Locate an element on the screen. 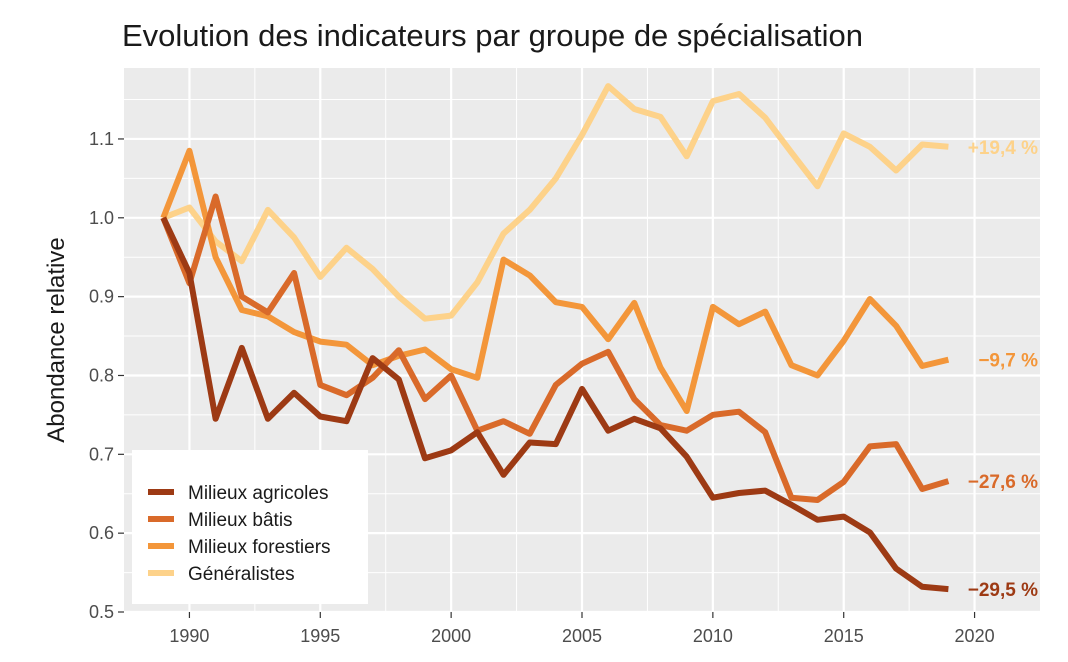 The height and width of the screenshot is (662, 1068). legend-box is located at coordinates (250, 527).